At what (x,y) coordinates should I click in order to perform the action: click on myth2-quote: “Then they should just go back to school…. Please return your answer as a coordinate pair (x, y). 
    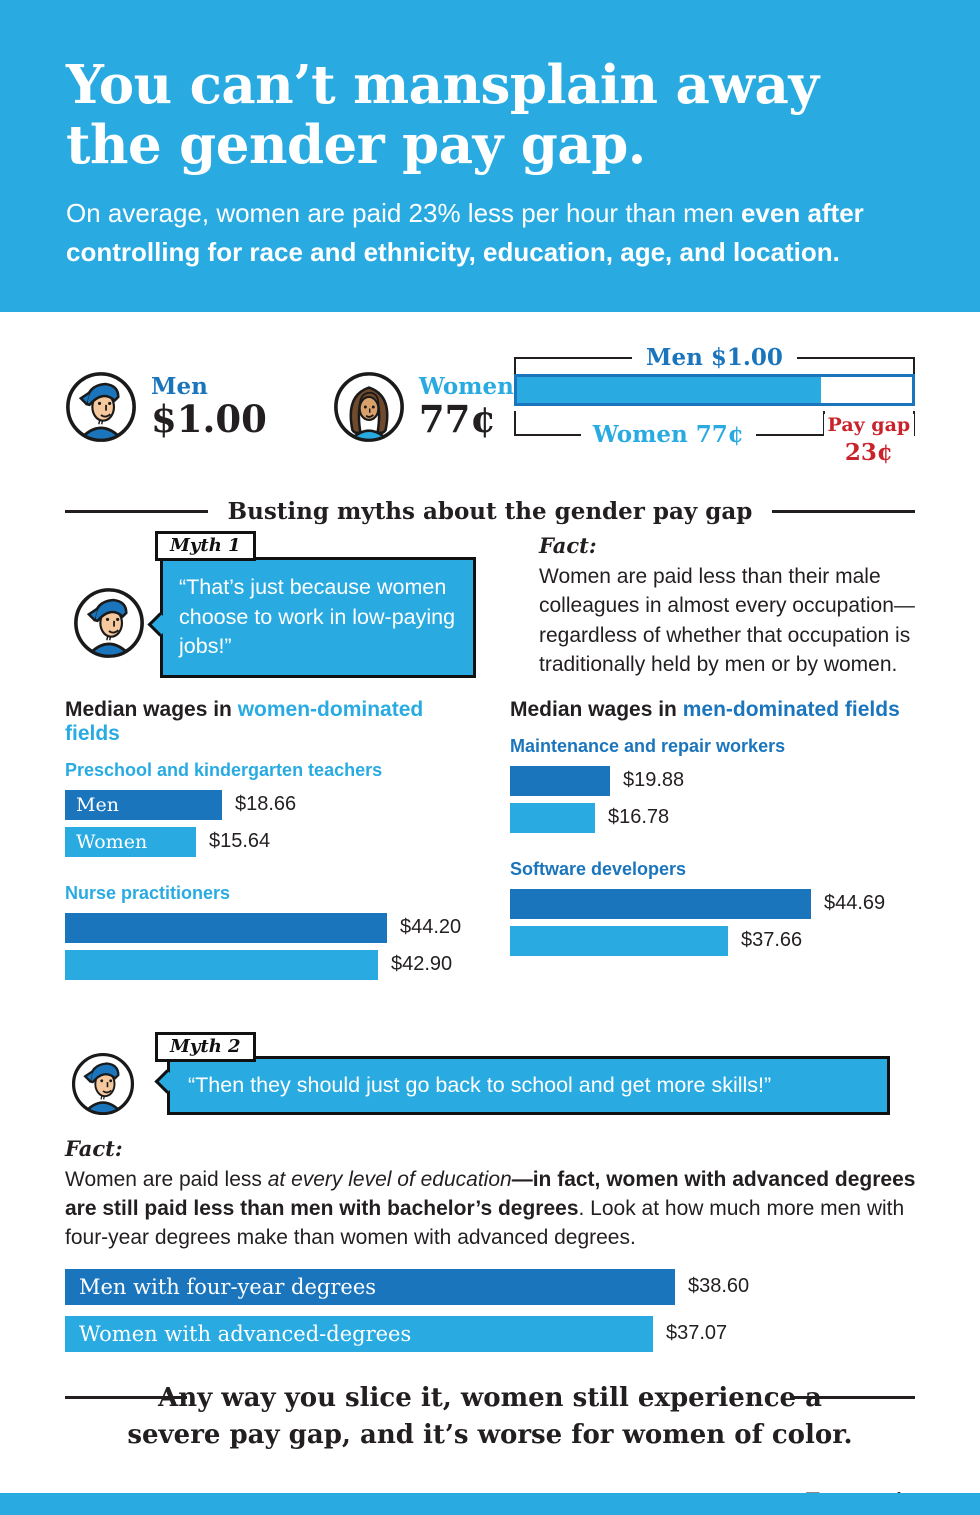
    Looking at the image, I should click on (480, 1084).